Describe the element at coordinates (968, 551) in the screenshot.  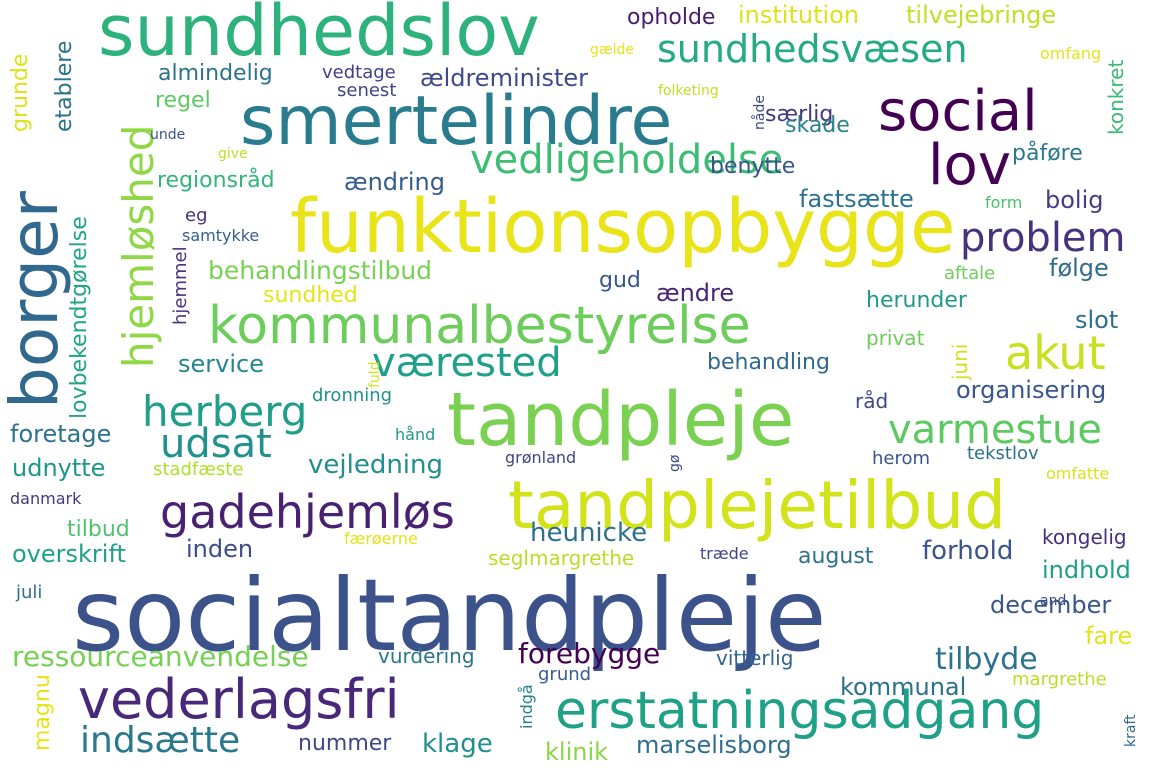
I see `word: forhold` at that location.